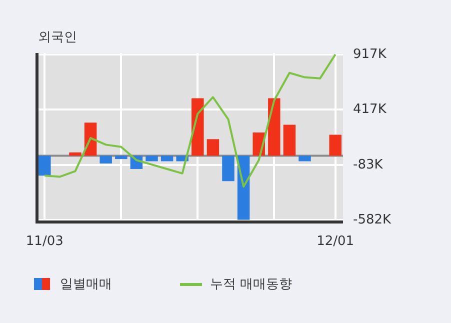 The width and height of the screenshot is (451, 323). I want to click on y-tick-label: -582K, so click(372, 220).